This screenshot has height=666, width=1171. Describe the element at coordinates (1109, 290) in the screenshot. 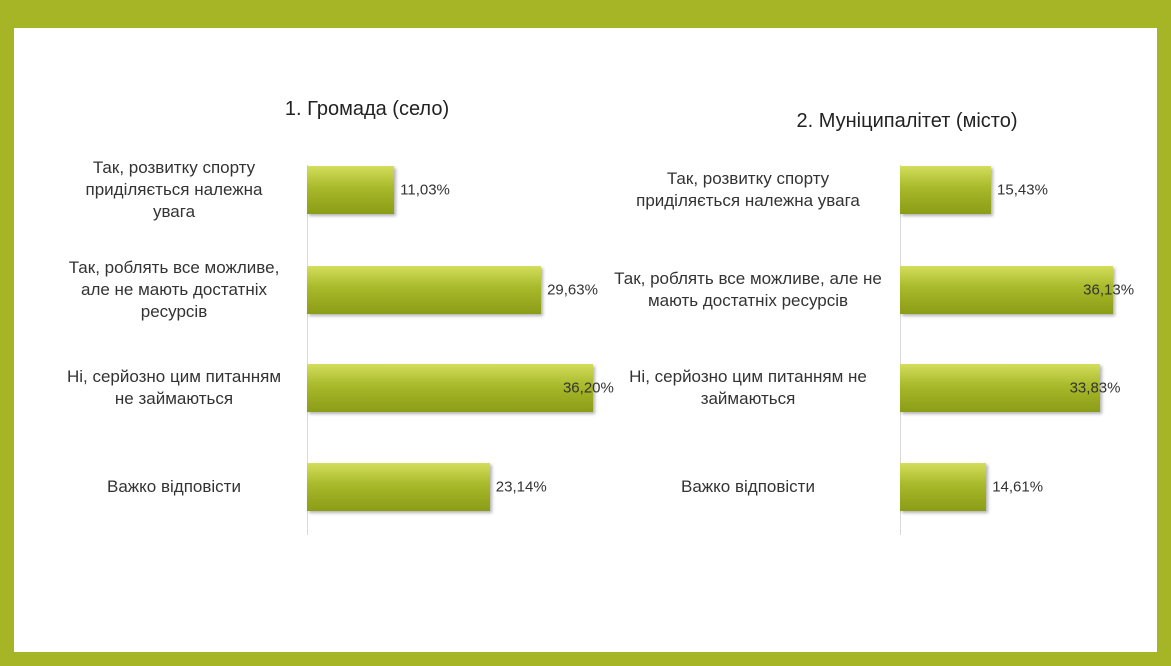

I see `value-label: 36,13%` at that location.